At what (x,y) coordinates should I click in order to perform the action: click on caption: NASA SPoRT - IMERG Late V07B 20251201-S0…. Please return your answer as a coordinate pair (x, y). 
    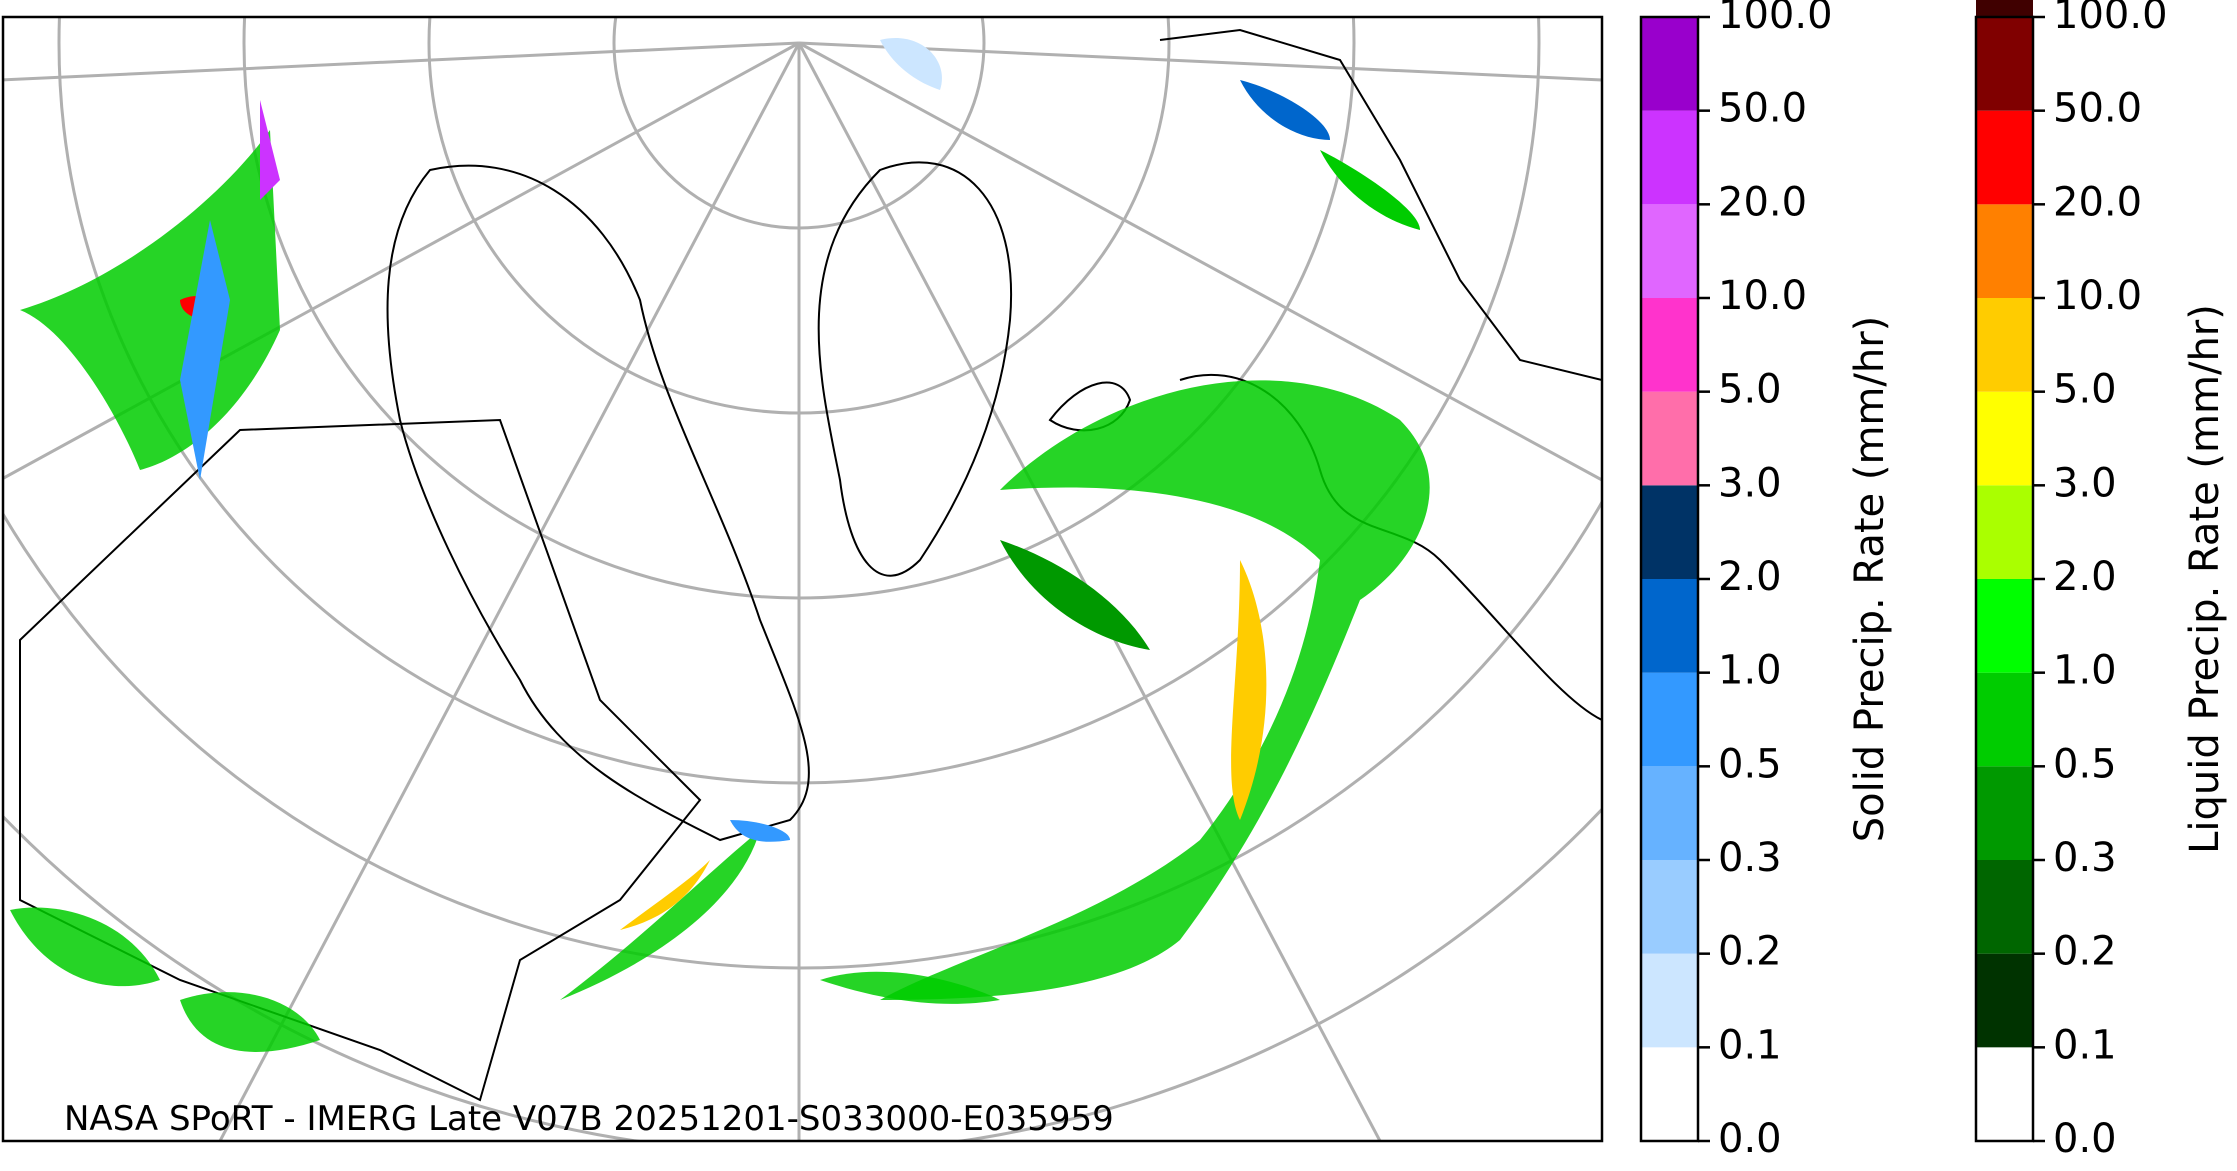
    Looking at the image, I should click on (589, 1119).